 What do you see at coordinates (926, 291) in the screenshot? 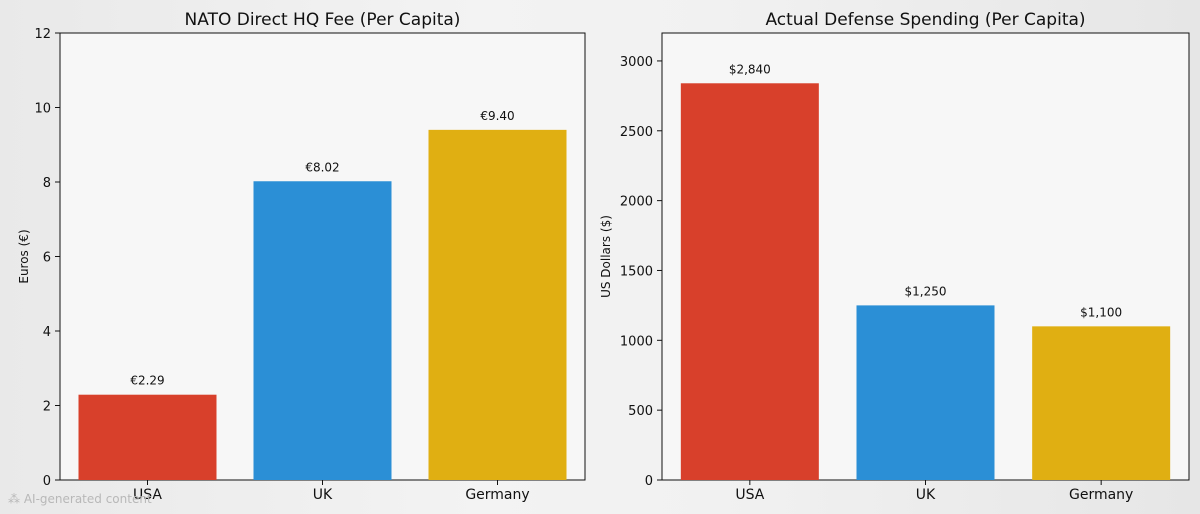
I see `chart-2-data-label: $1,250` at bounding box center [926, 291].